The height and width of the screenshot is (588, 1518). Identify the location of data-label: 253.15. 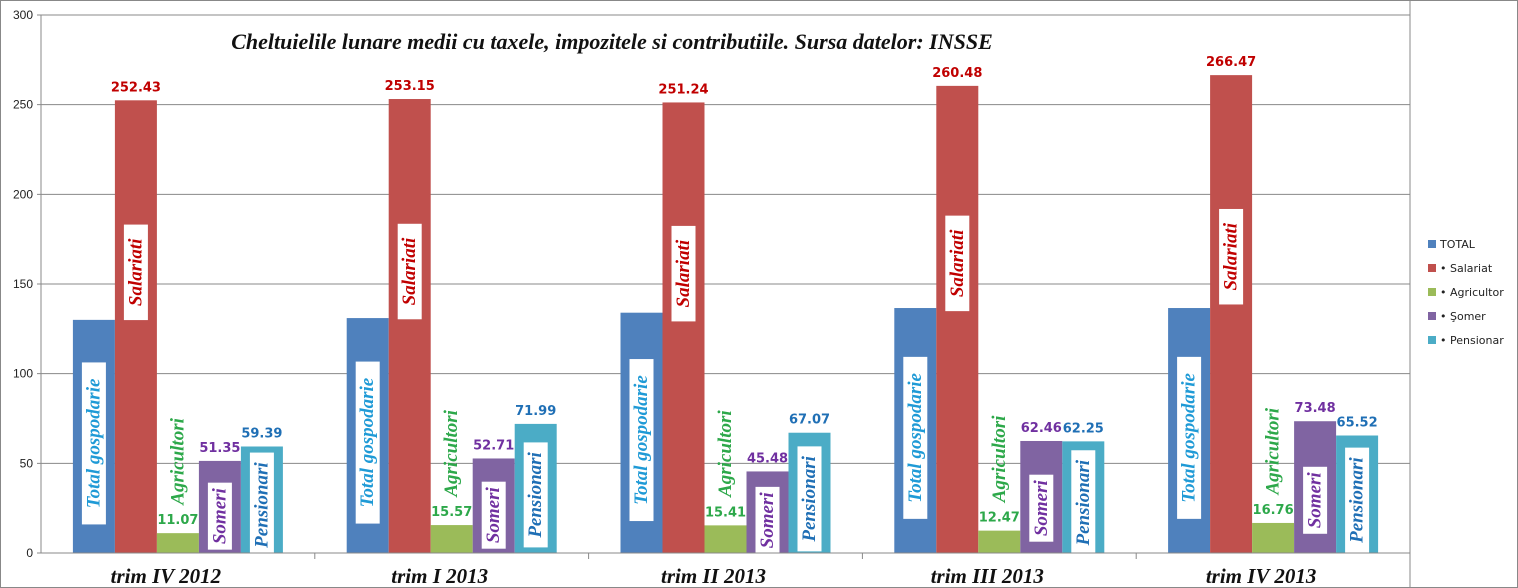
(410, 86).